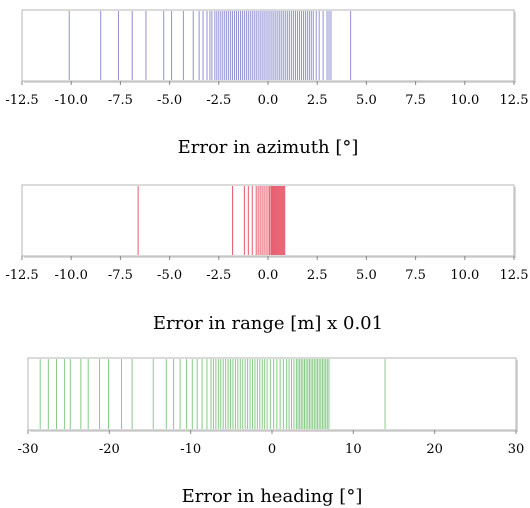 This screenshot has width=530, height=508. What do you see at coordinates (190, 449) in the screenshot?
I see `x-tick-label: -10` at bounding box center [190, 449].